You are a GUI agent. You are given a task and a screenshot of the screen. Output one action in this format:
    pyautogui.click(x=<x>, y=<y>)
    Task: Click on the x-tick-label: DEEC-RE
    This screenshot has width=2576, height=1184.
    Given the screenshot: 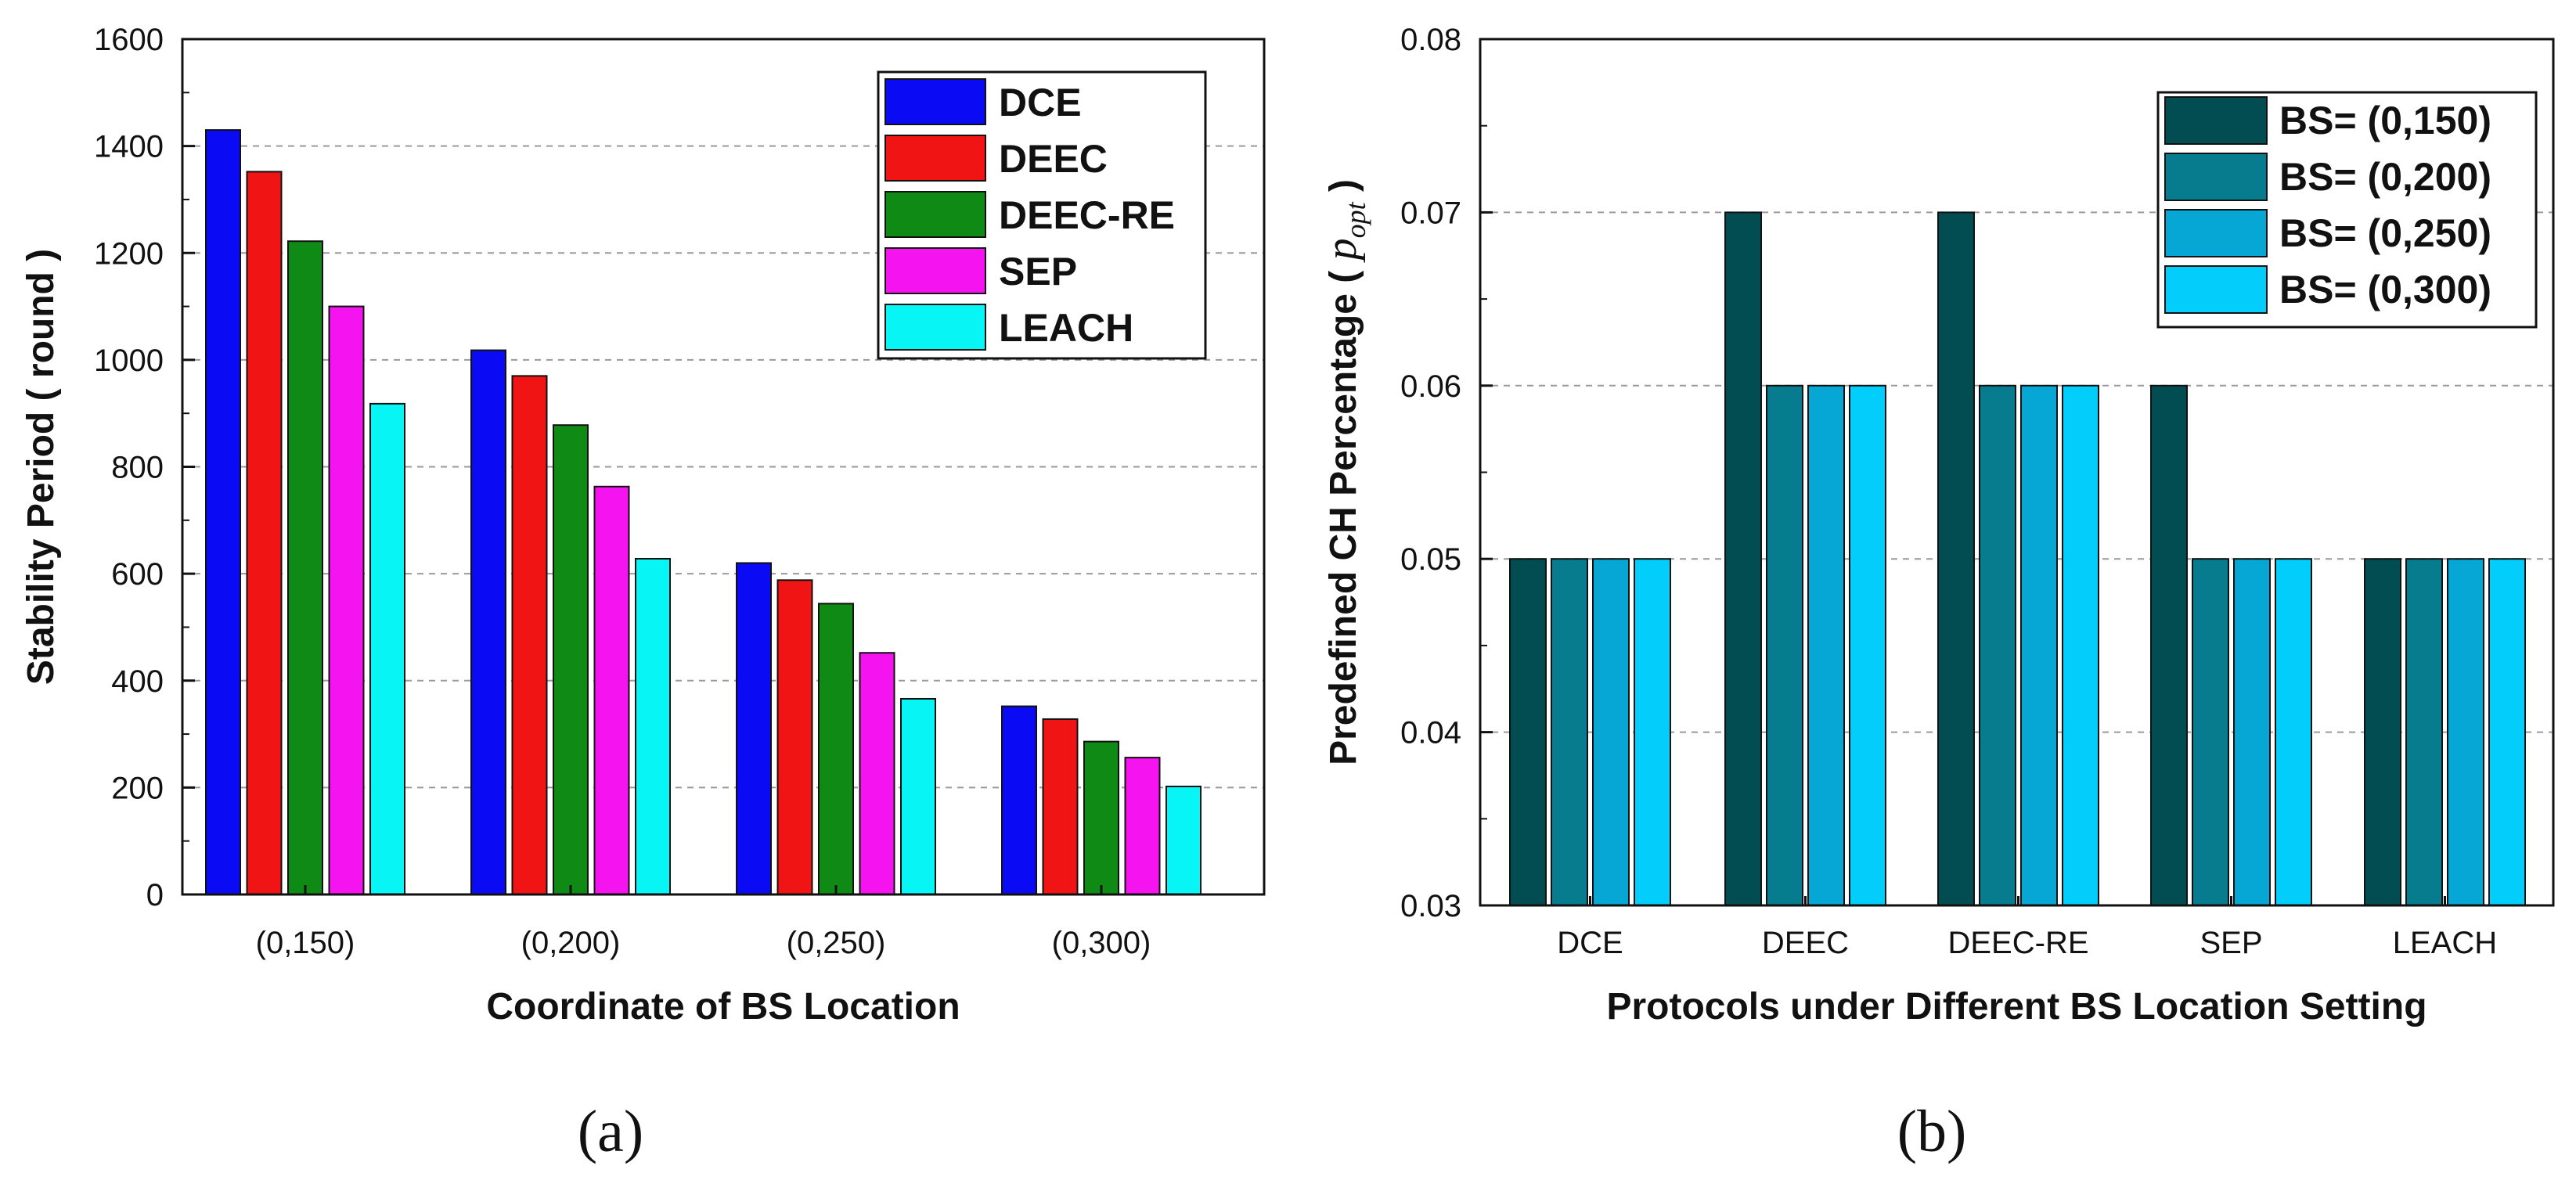 What is the action you would take?
    pyautogui.click(x=2017, y=943)
    